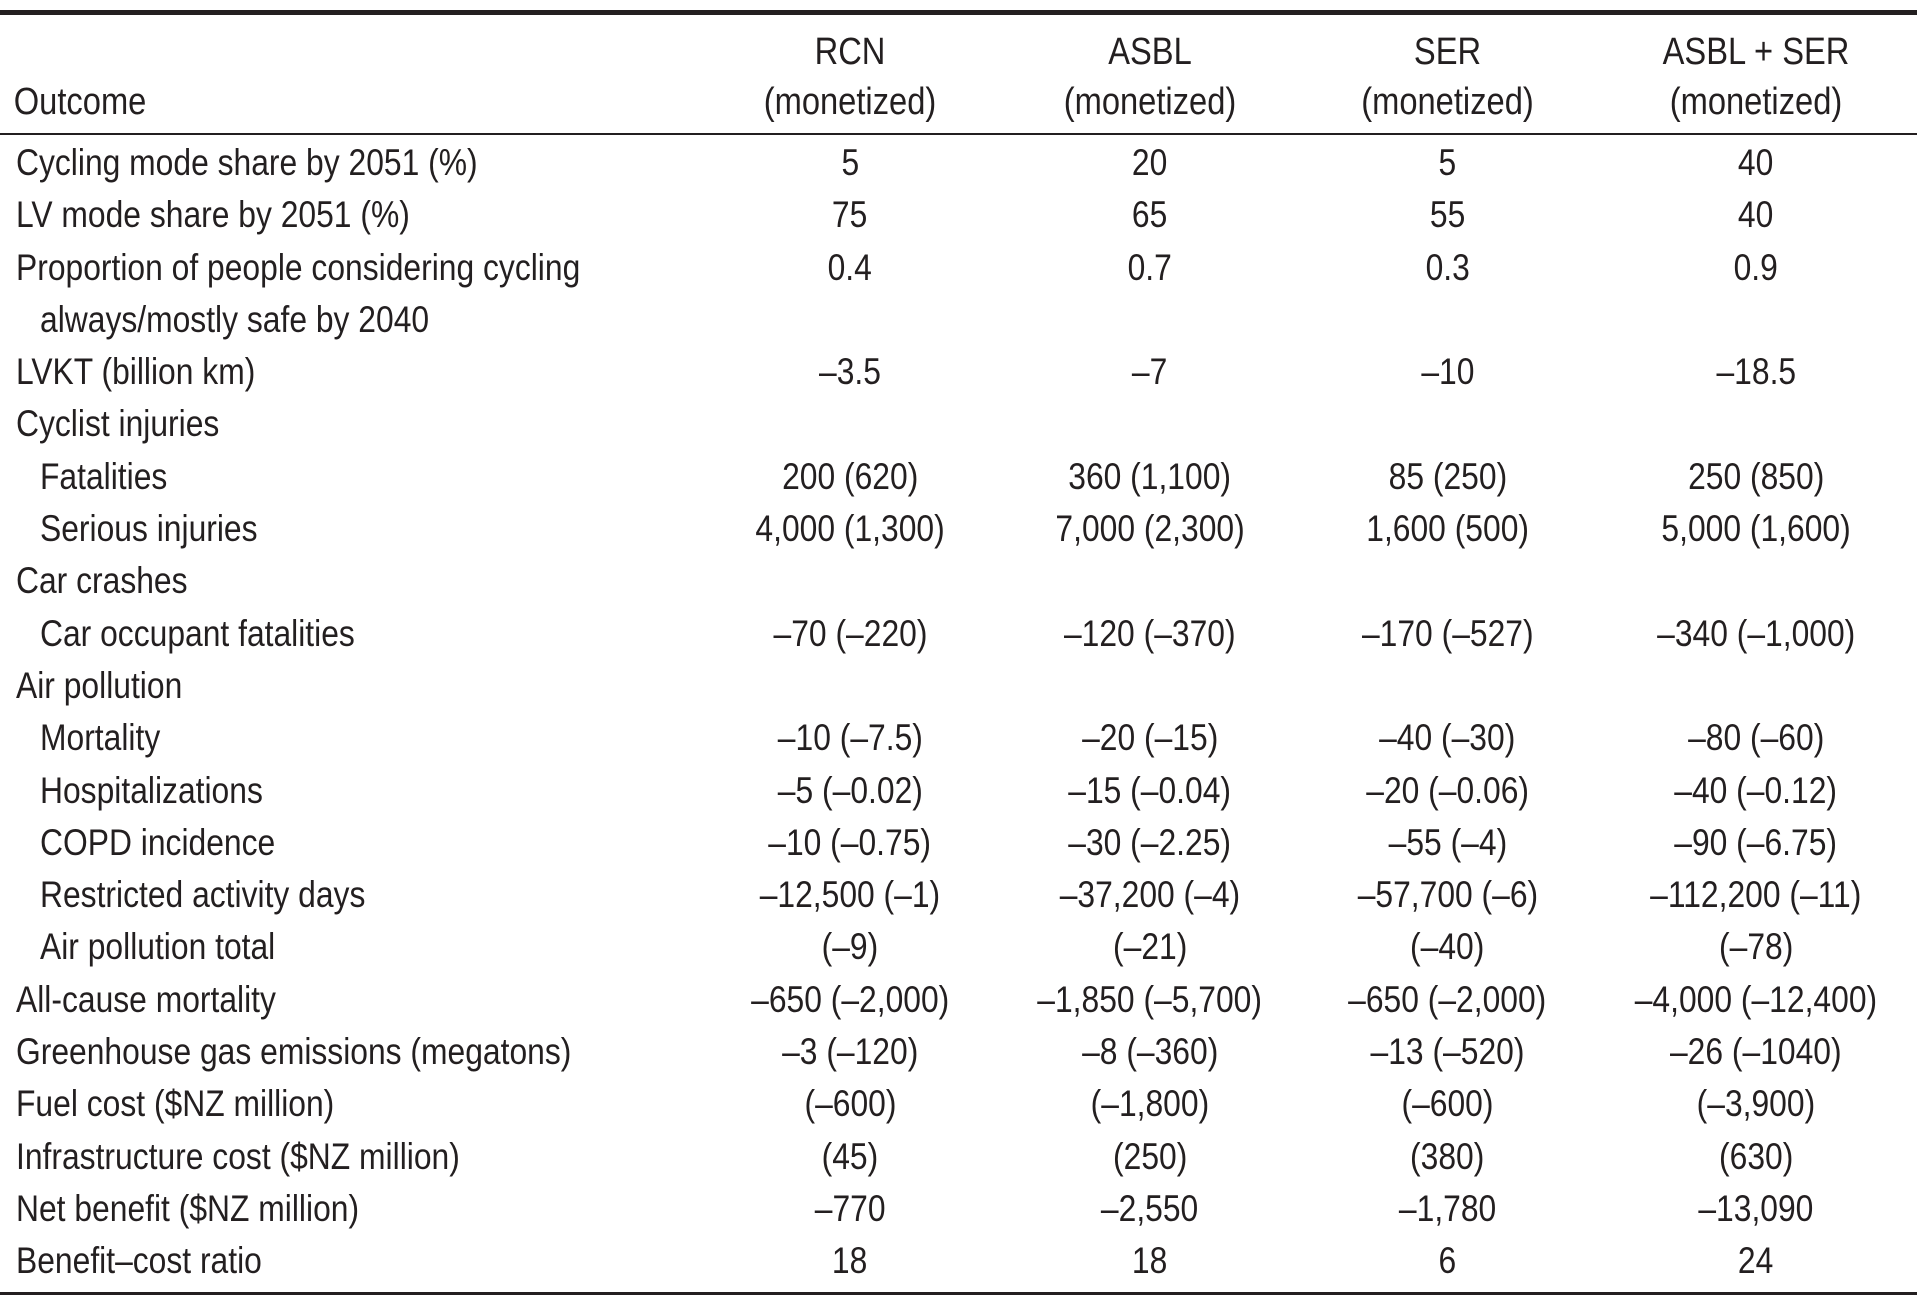  Describe the element at coordinates (1447, 215) in the screenshot. I see `cell-value: 55` at that location.